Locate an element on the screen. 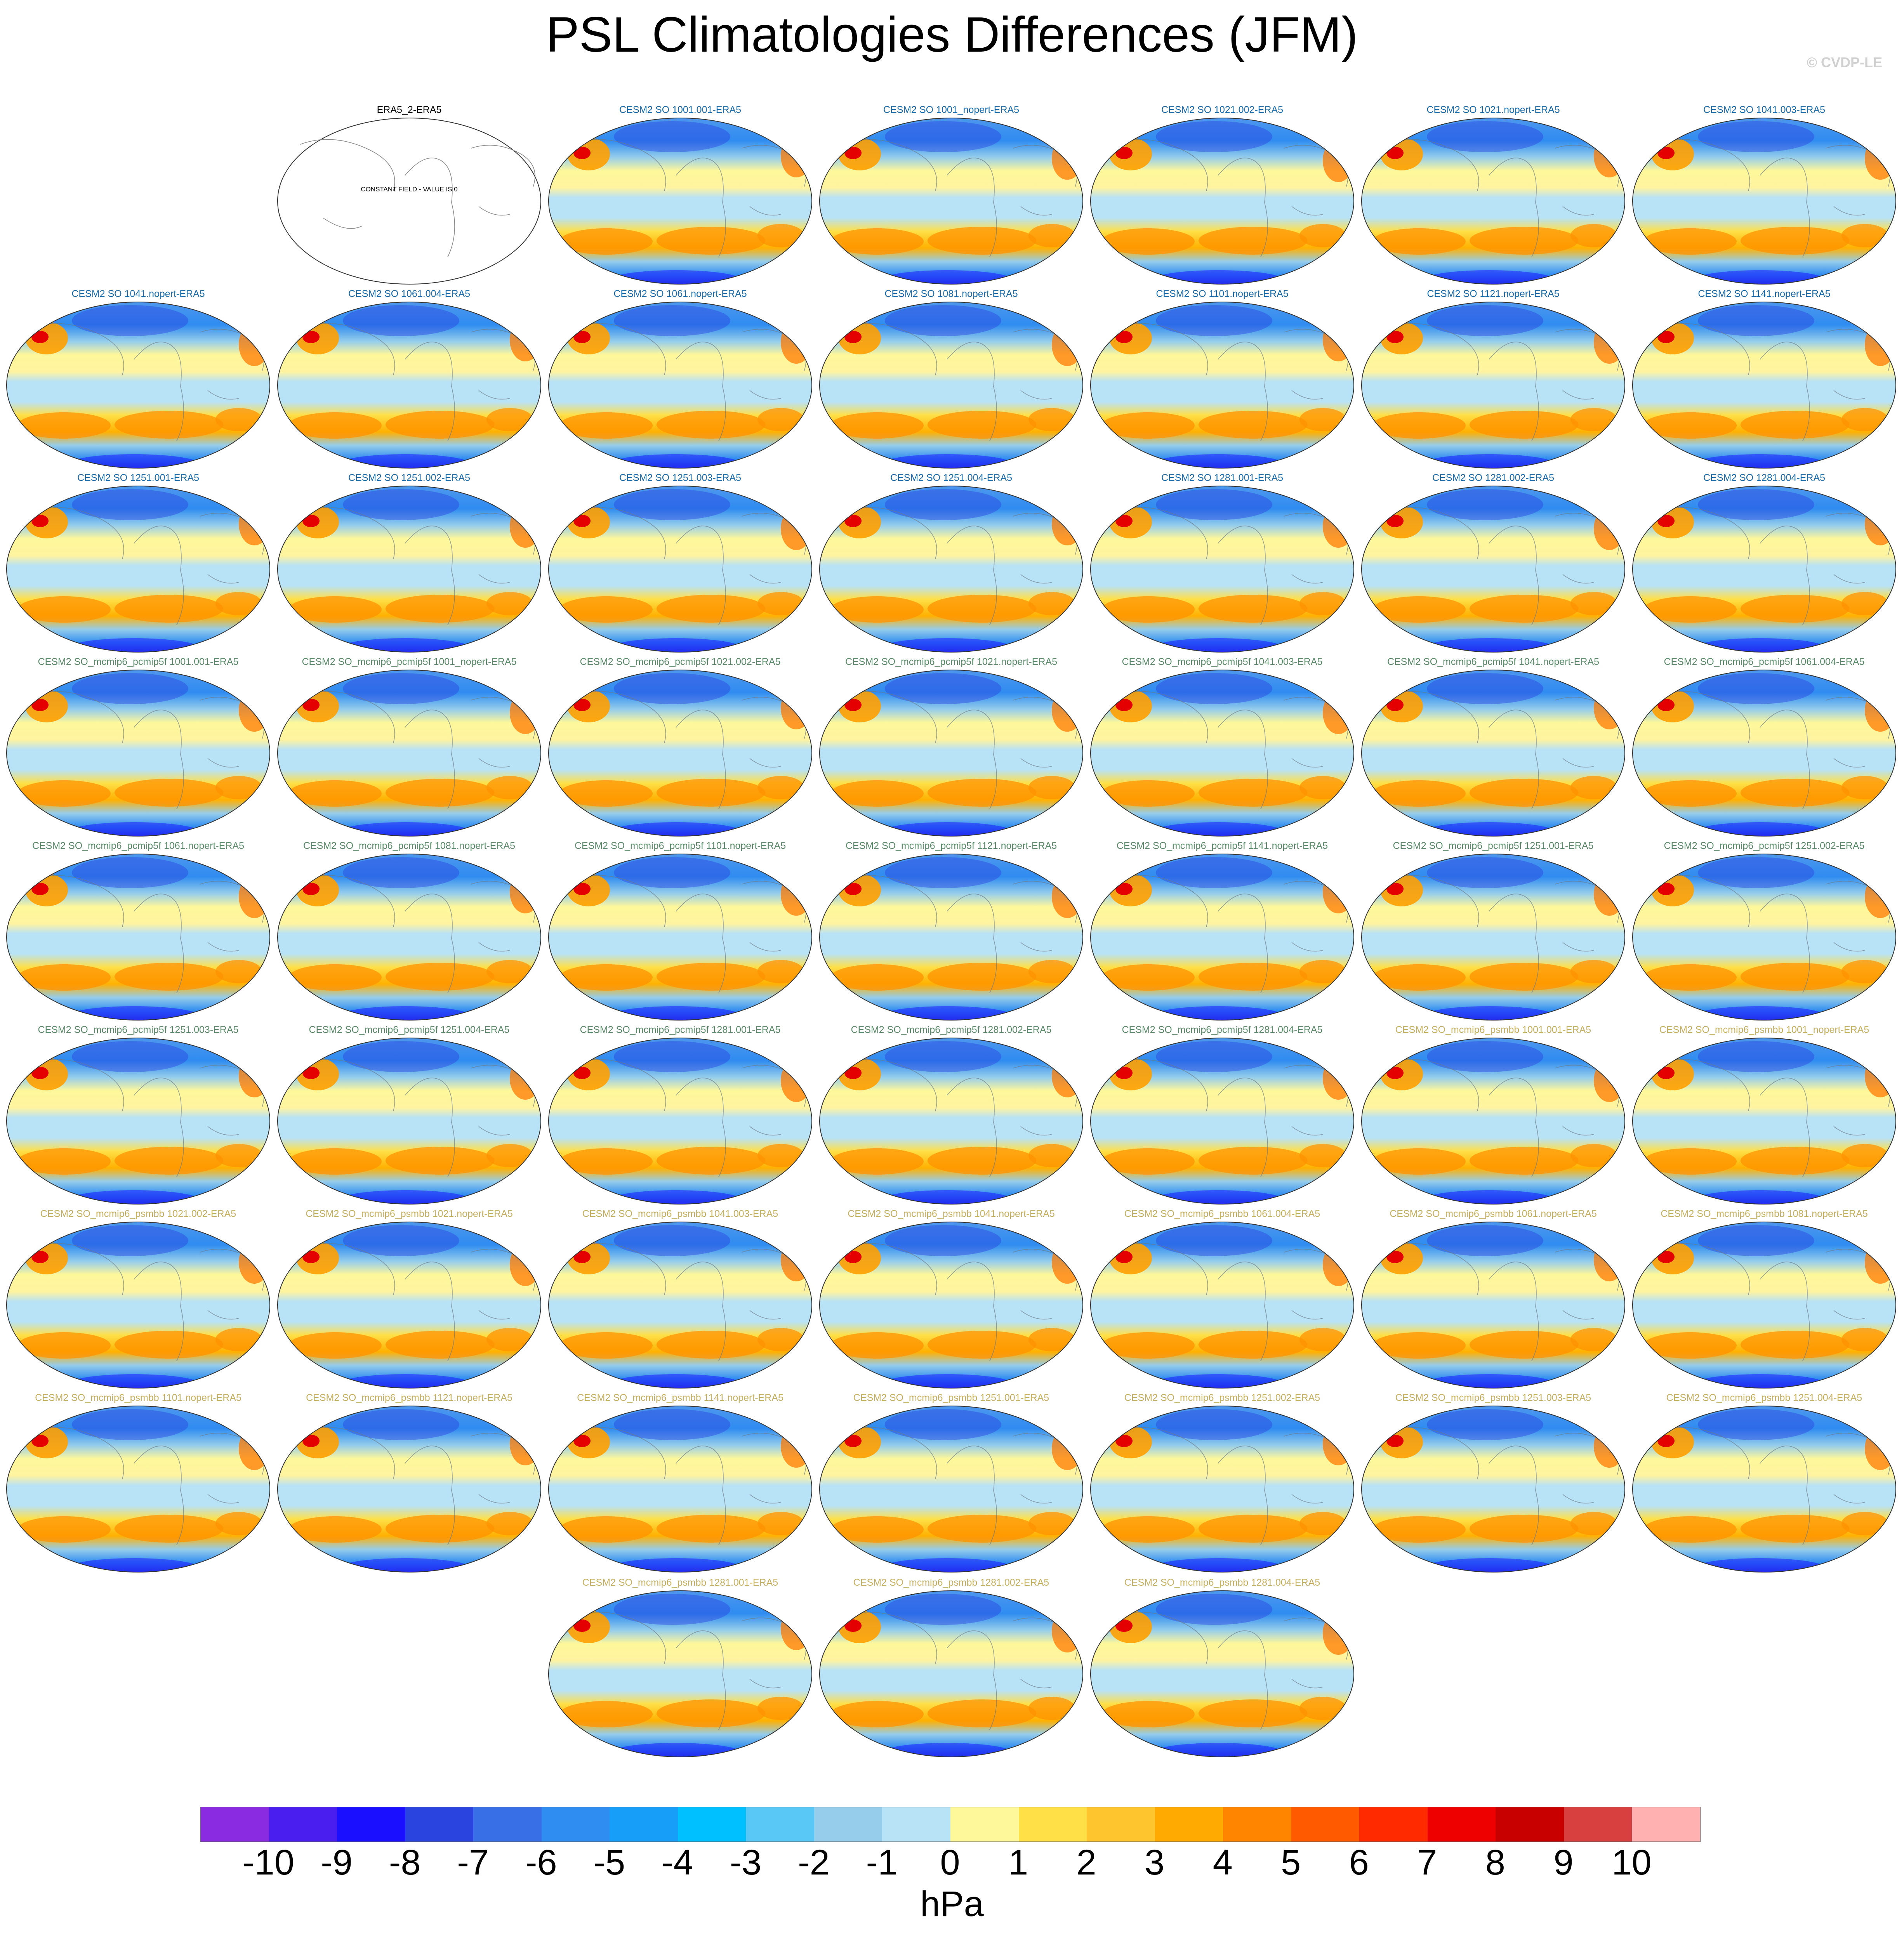 The width and height of the screenshot is (1904, 1937). map-panel: CESM2 SO_mcmip6_psmbb 1251.004-ERA5 is located at coordinates (1764, 1483).